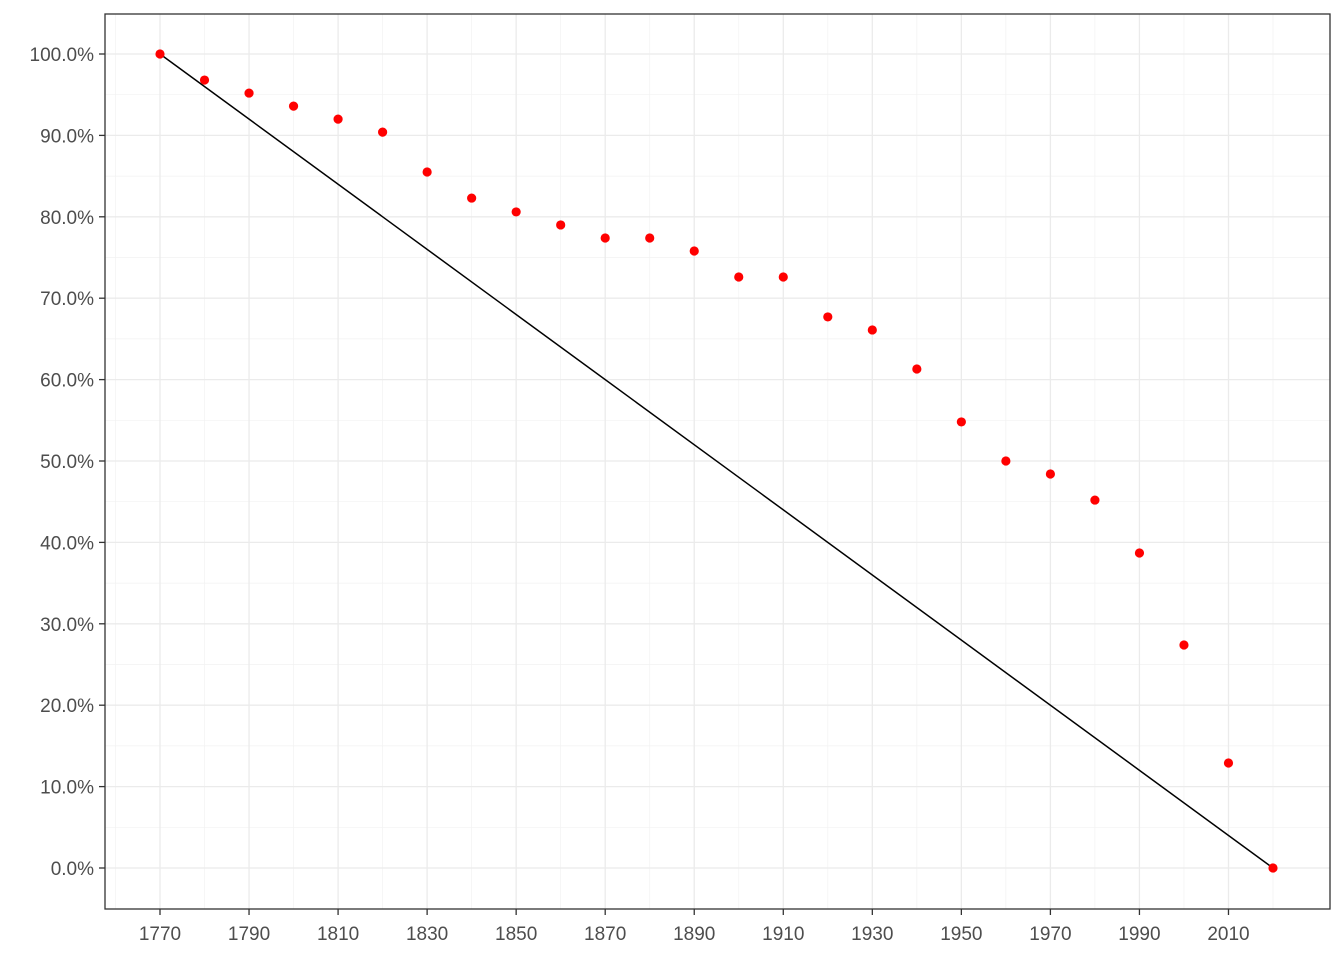 The width and height of the screenshot is (1344, 960). I want to click on y-tick-label: 40.0%, so click(67, 543).